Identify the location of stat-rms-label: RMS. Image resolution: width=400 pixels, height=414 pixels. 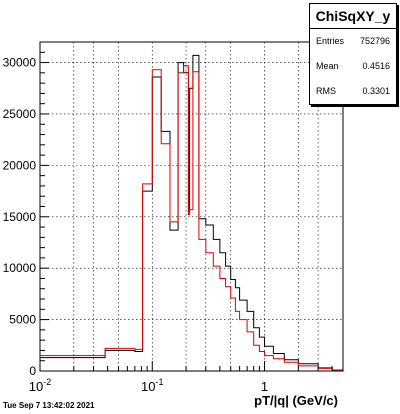
(326, 91).